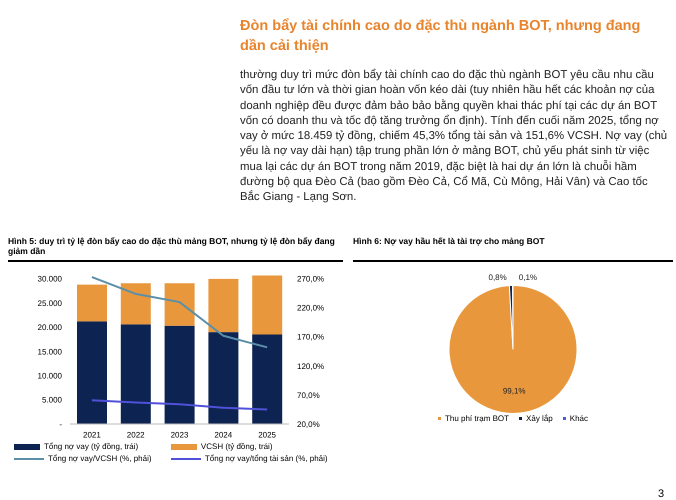  I want to click on legend-label: Thu phí trạm BOT, so click(477, 418).